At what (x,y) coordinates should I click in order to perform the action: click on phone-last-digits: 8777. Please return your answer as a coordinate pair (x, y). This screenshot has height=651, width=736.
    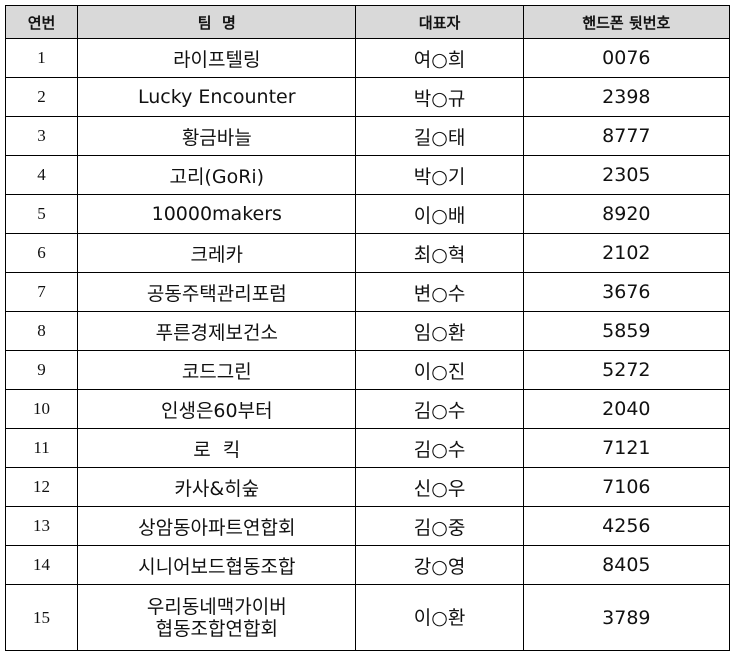
    Looking at the image, I should click on (626, 136).